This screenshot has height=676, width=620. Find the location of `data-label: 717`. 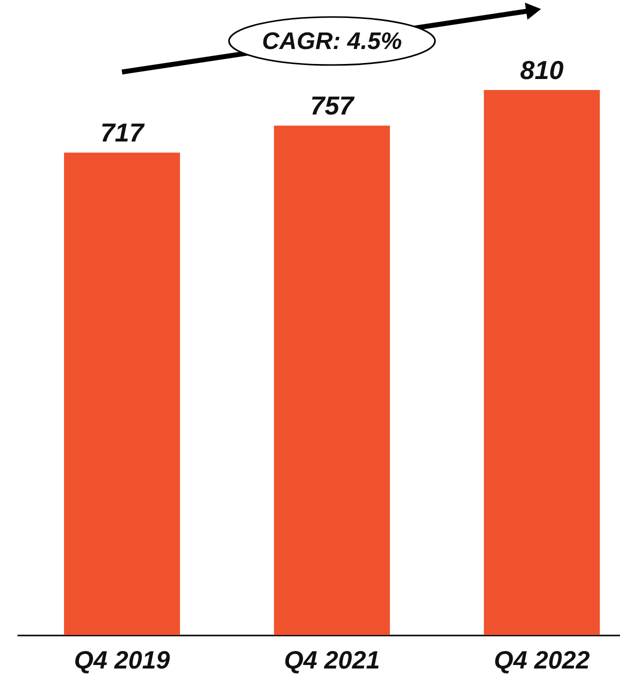

data-label: 717 is located at coordinates (123, 133).